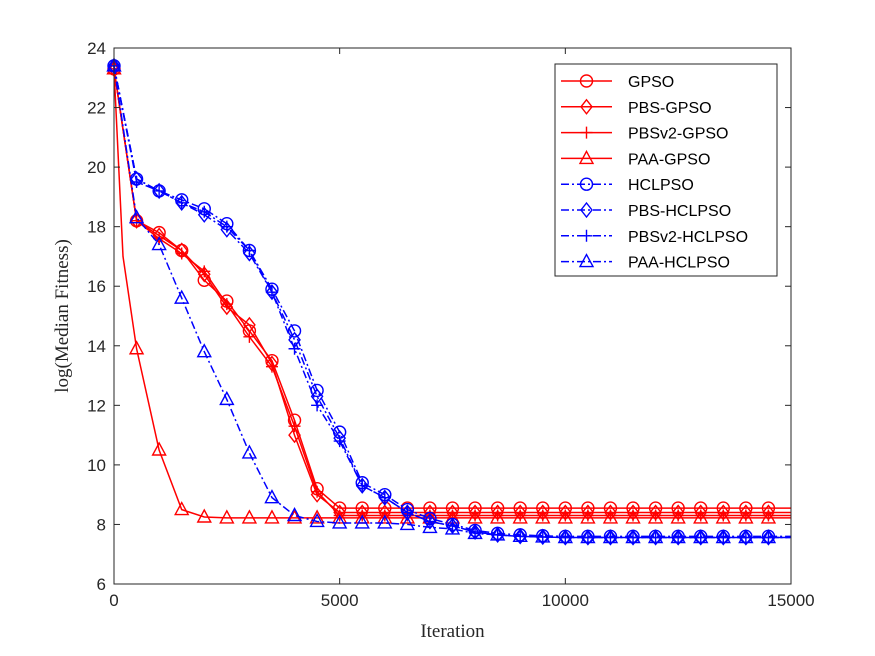  I want to click on legend-label: PAA-GPSO, so click(669, 159).